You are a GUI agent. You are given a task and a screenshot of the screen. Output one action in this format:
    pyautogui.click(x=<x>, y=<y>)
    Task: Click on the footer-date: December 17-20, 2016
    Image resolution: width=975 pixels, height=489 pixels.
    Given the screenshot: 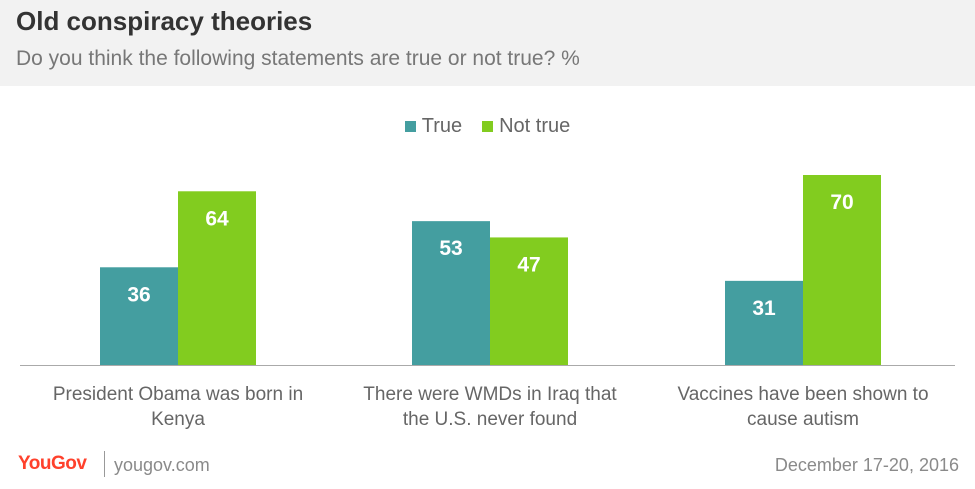 What is the action you would take?
    pyautogui.click(x=866, y=465)
    